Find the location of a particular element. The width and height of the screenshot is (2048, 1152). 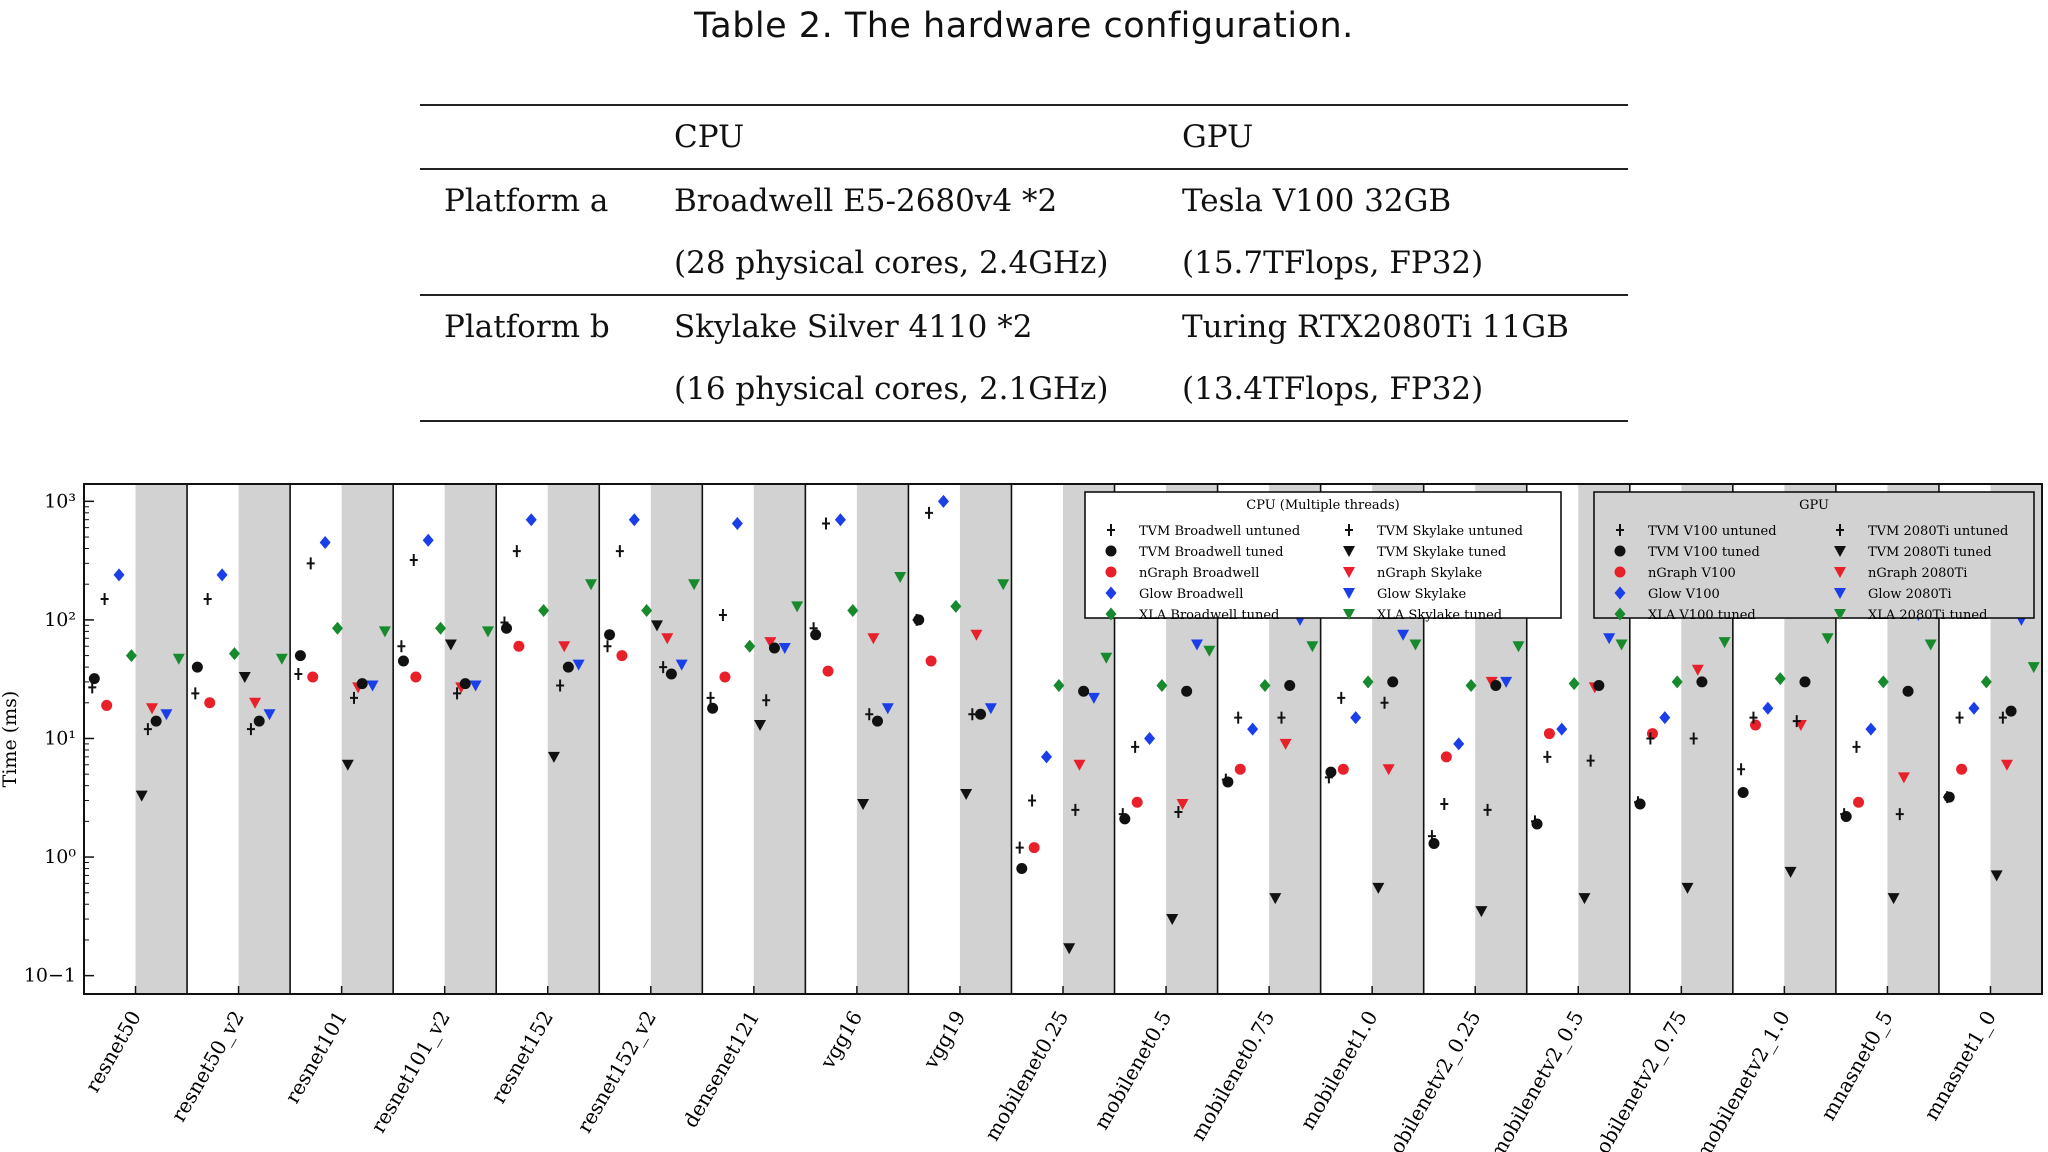

legend-label: nGraph 2080Ti is located at coordinates (1917, 573).